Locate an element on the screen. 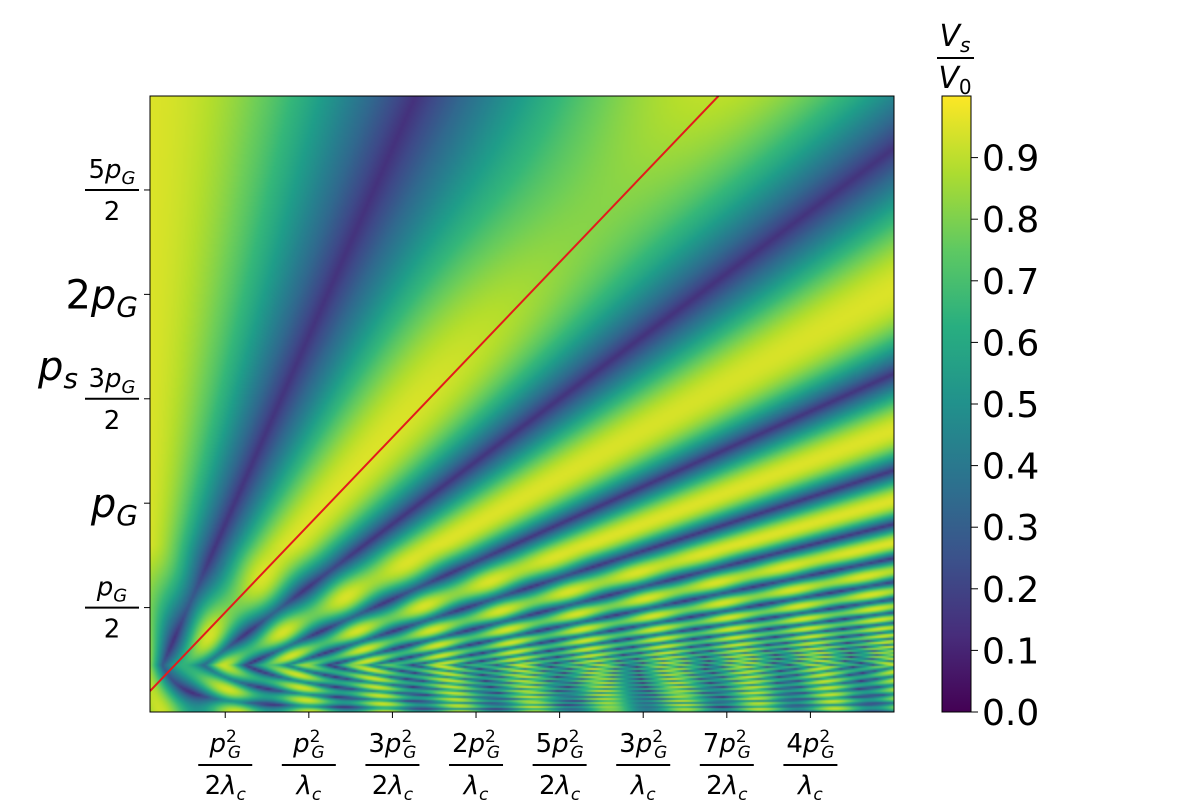  colorbar-label: Vs V0 is located at coordinates (955, 59).